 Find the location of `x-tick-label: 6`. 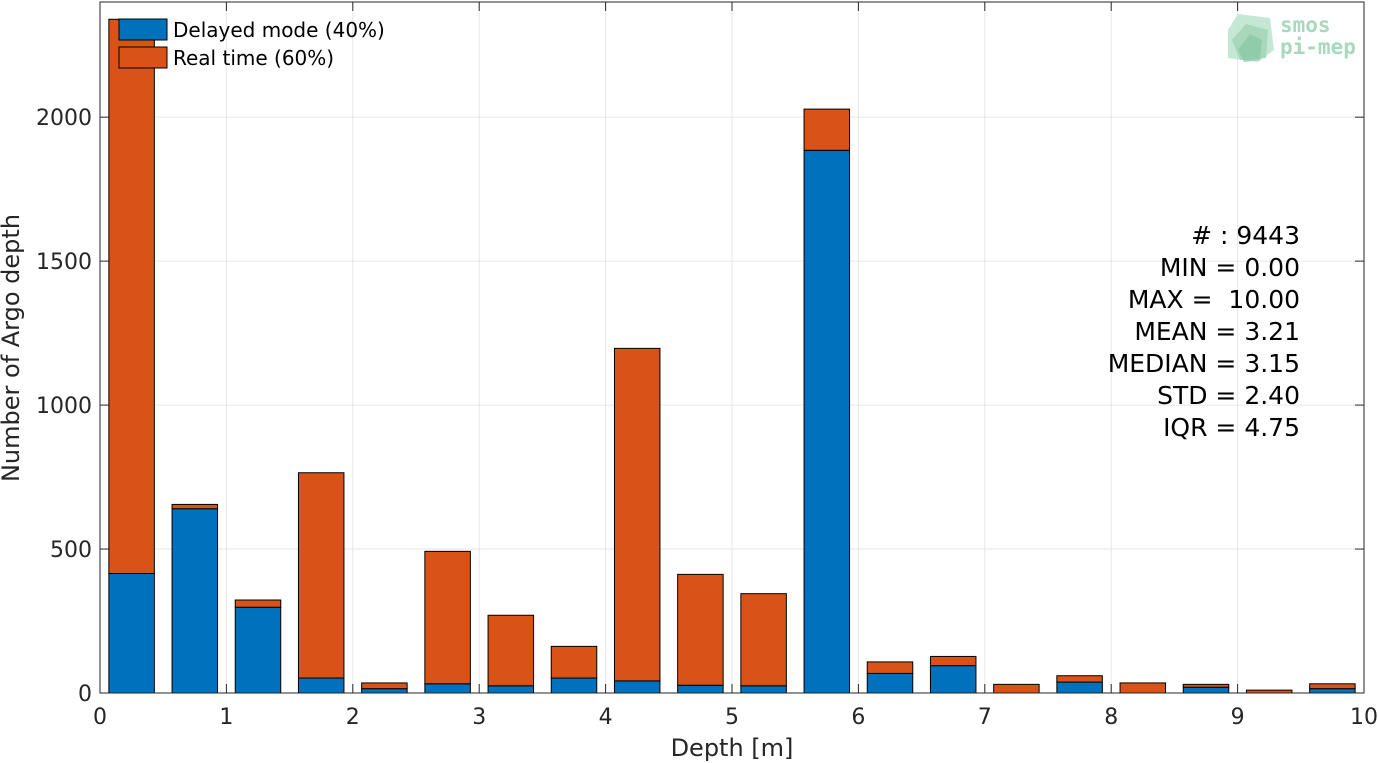

x-tick-label: 6 is located at coordinates (858, 717).